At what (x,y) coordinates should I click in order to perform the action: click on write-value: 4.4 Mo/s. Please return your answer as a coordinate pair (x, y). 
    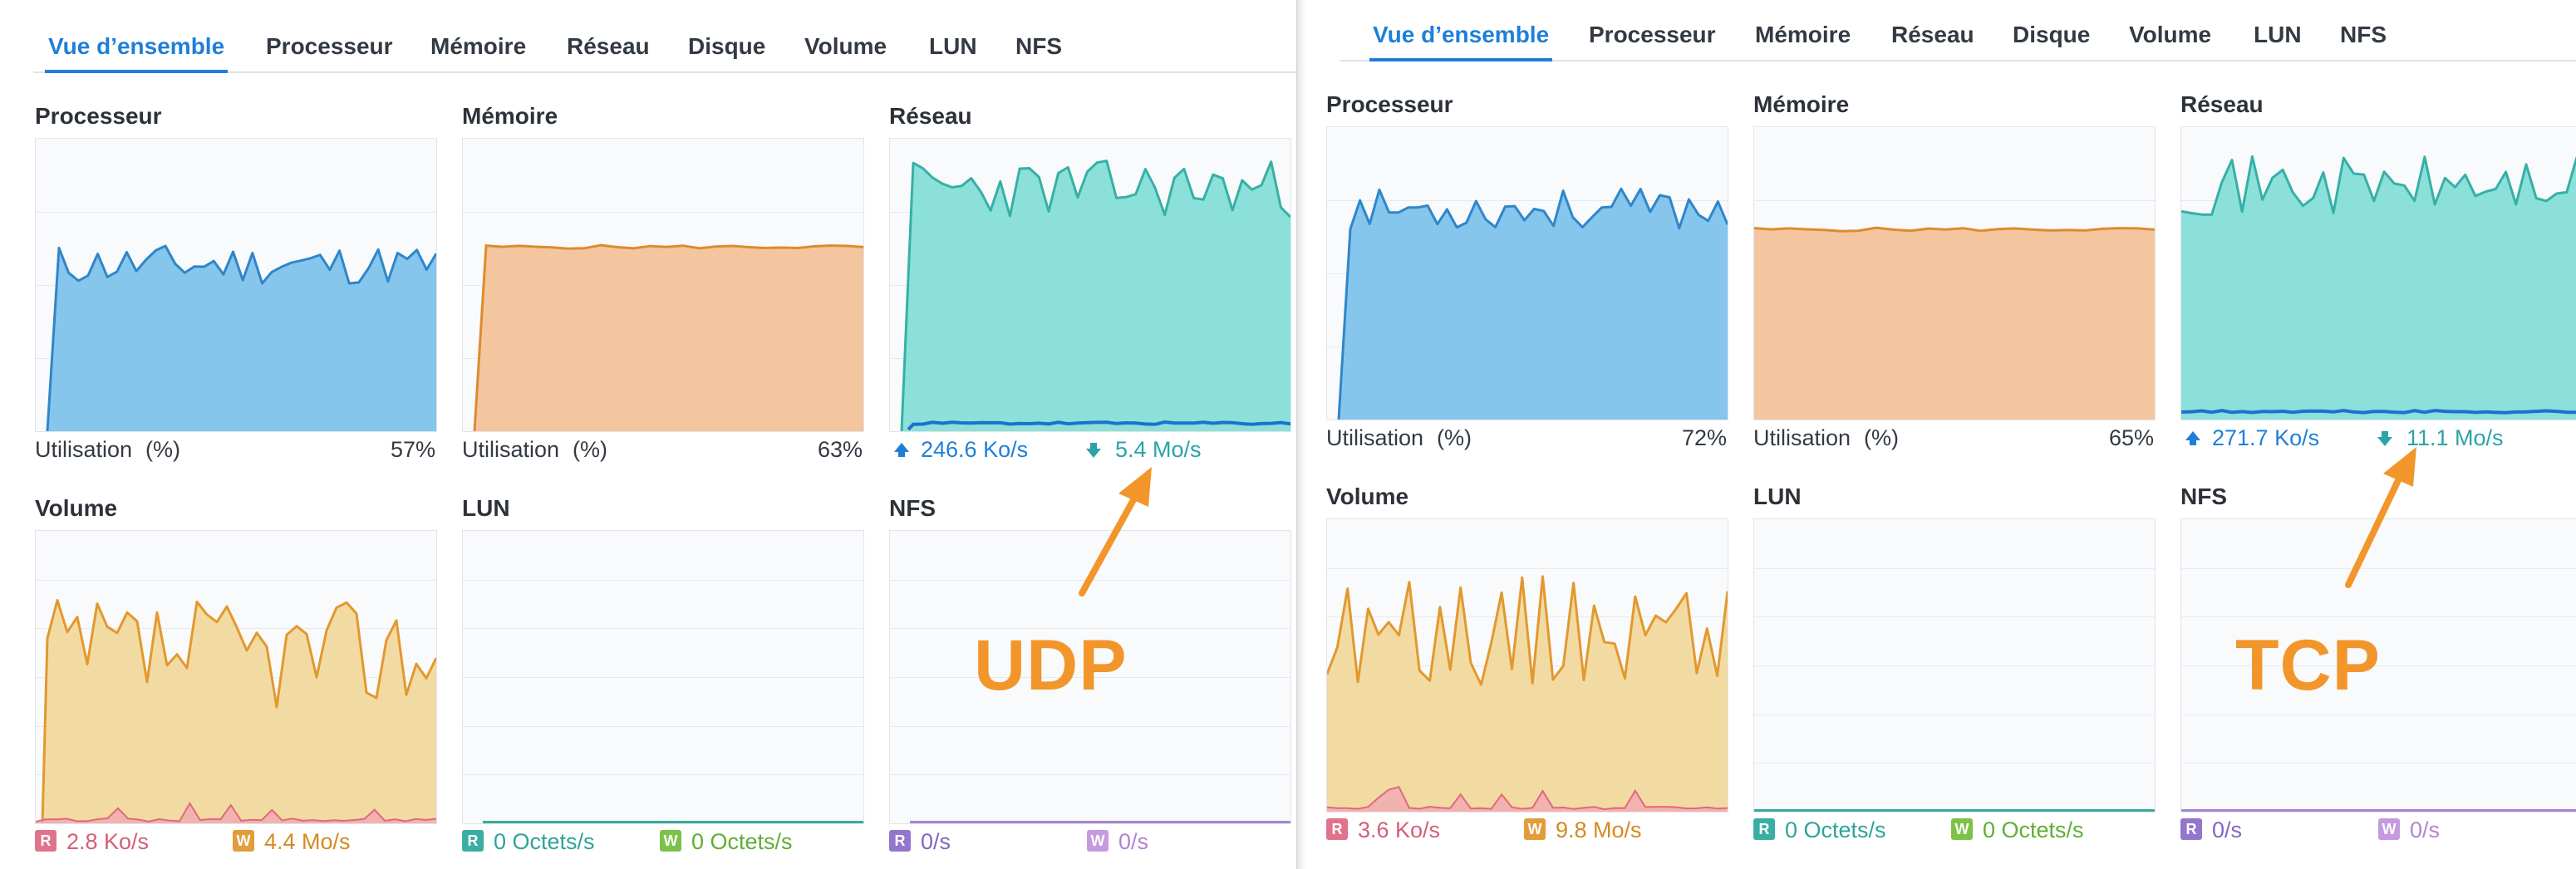
    Looking at the image, I should click on (307, 841).